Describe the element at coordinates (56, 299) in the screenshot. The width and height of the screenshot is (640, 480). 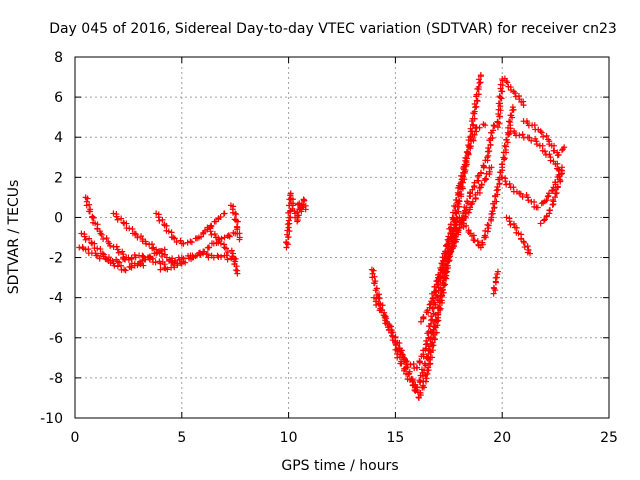
I see `y-tick-label: -4` at that location.